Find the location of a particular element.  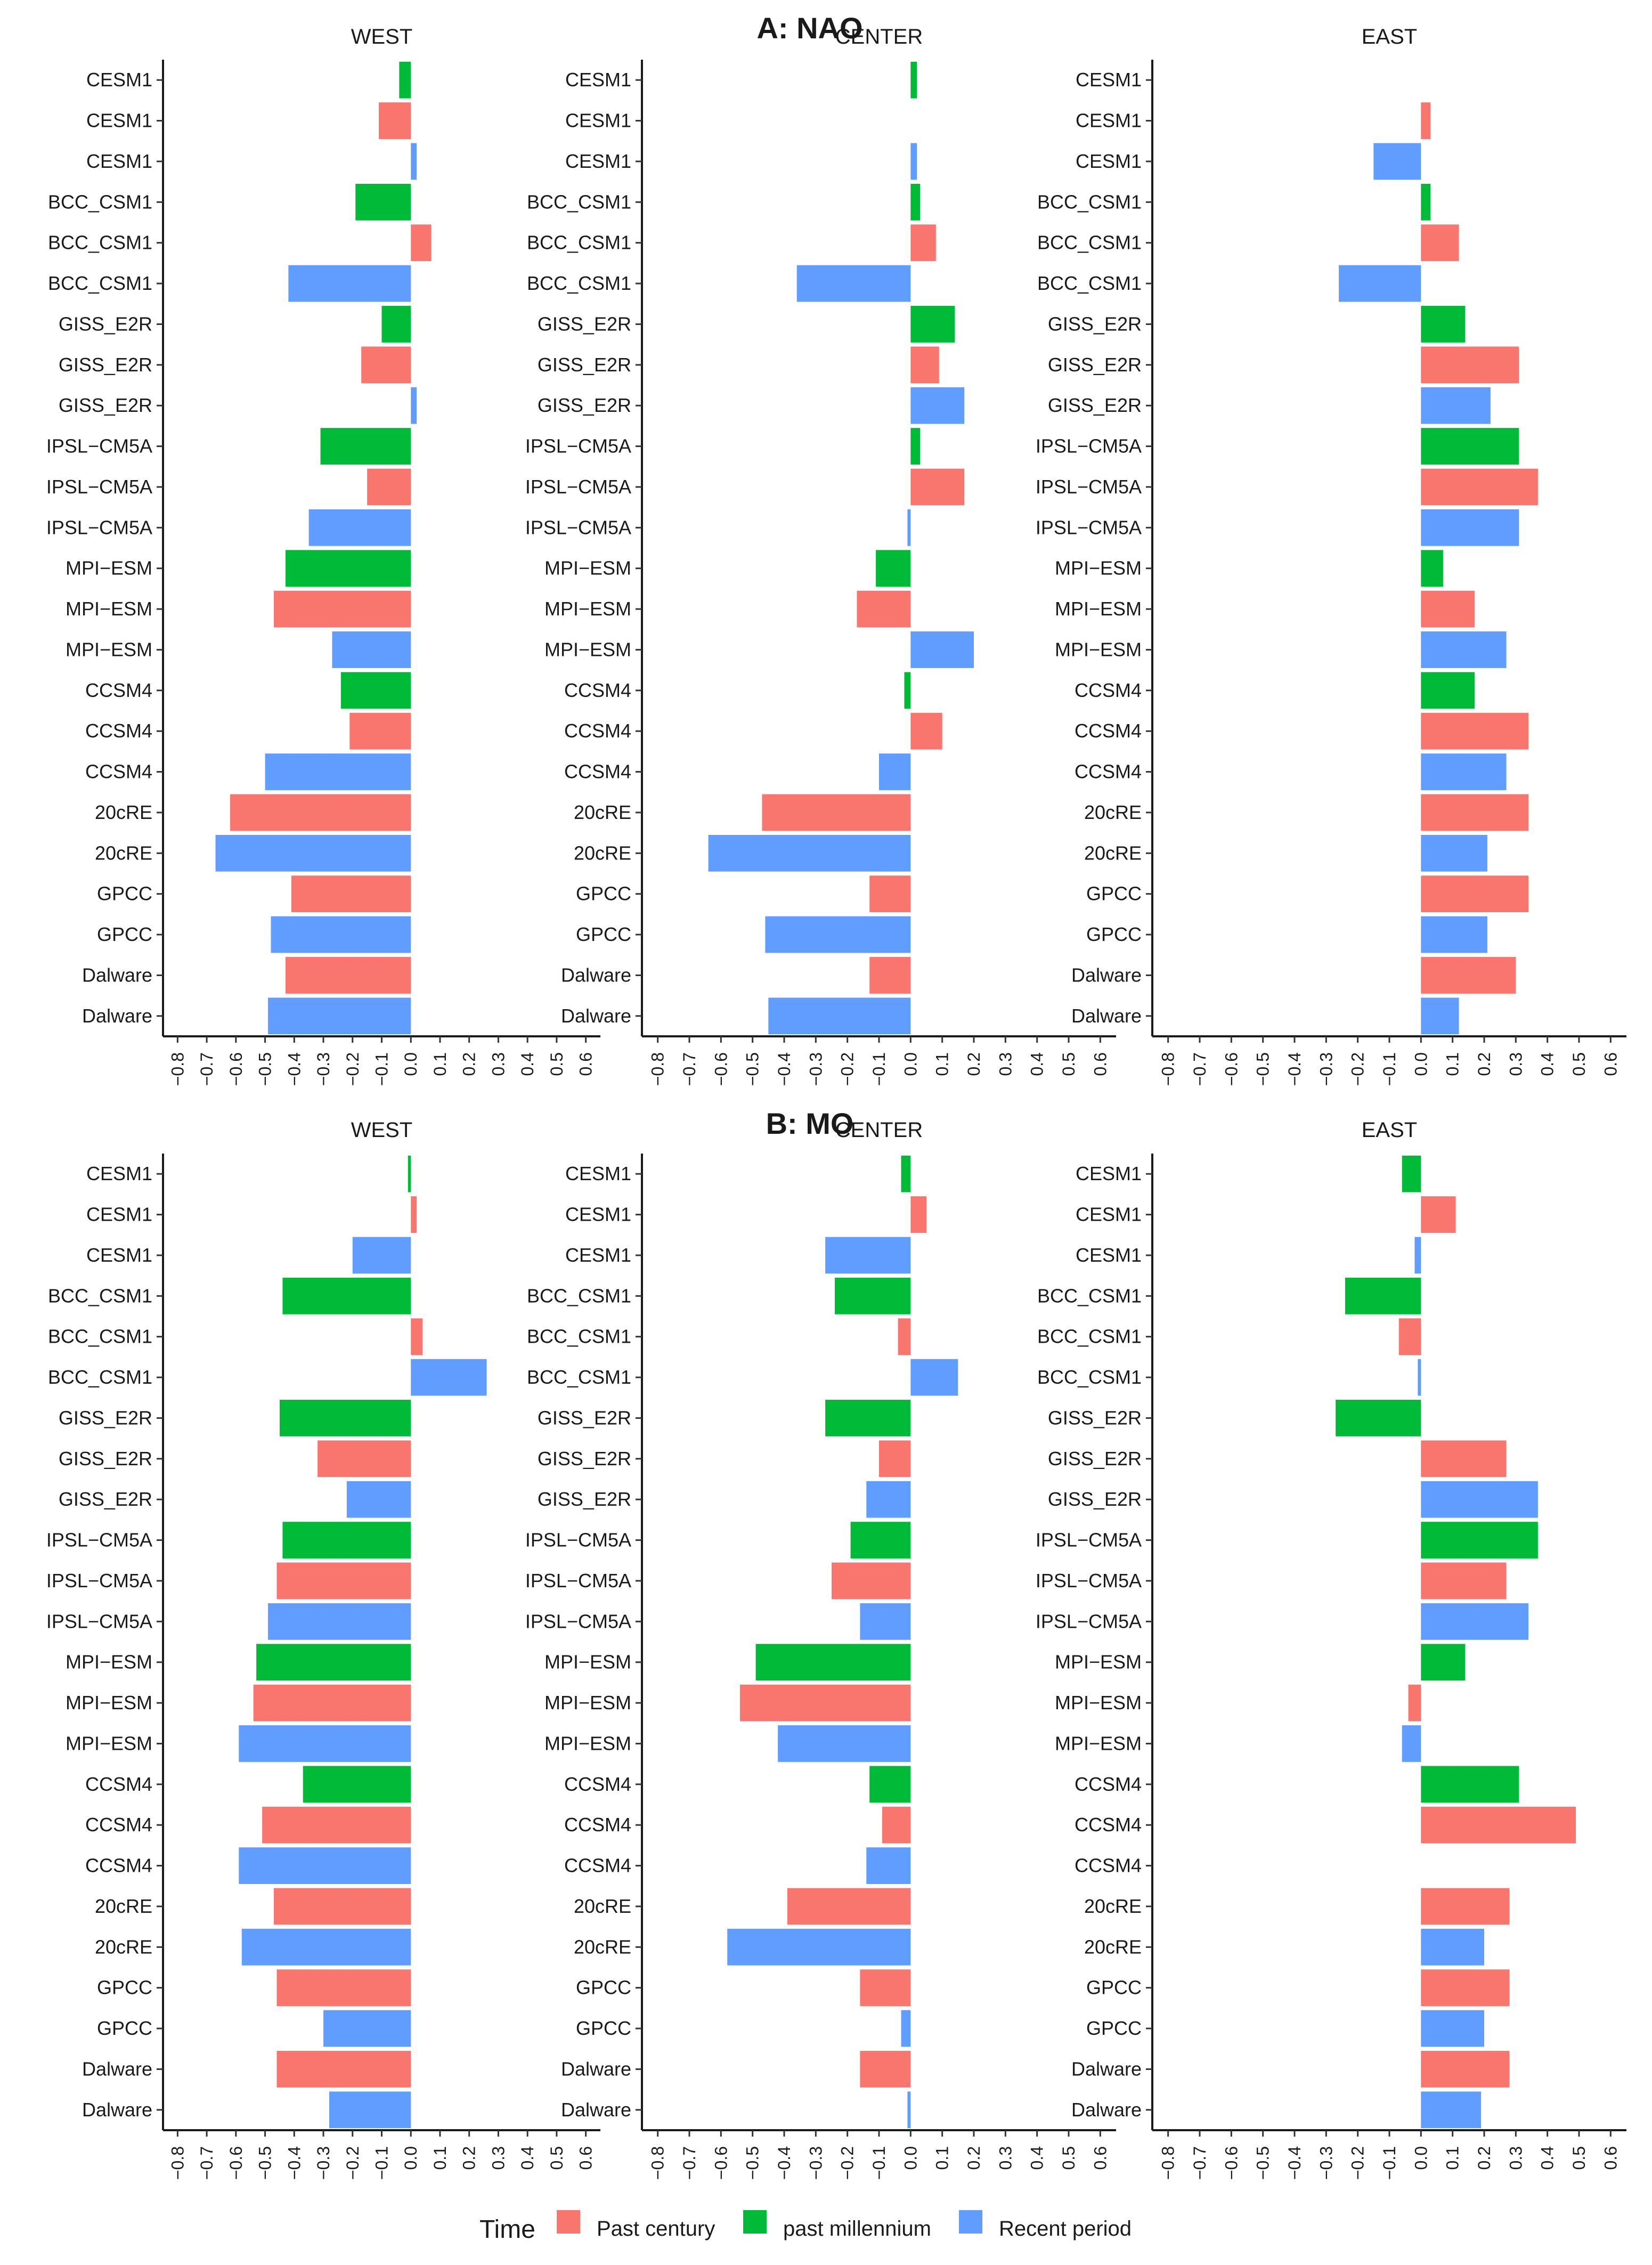

legend-label-recent-period: Recent period is located at coordinates (1065, 2228).